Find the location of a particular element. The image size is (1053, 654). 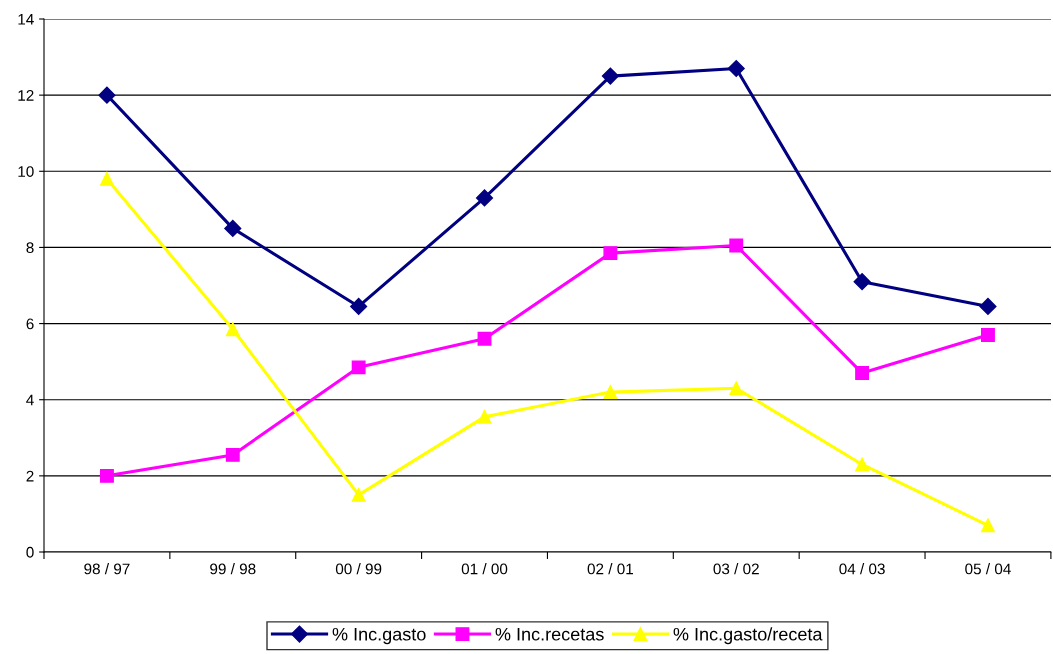

x-tick-label: 98 / 97 is located at coordinates (107, 569).